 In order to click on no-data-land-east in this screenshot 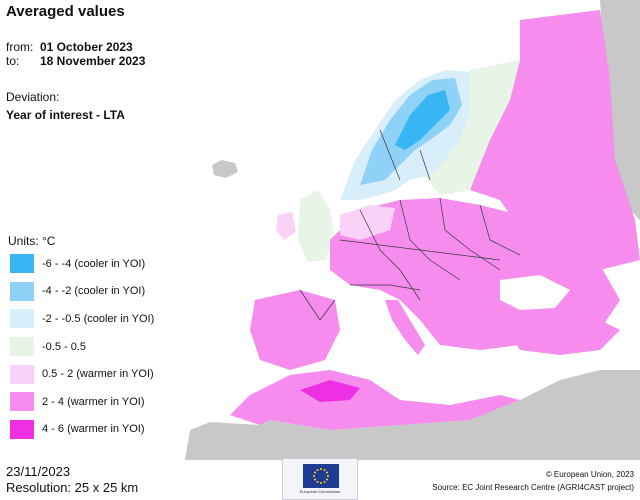, I will do `click(620, 110)`.